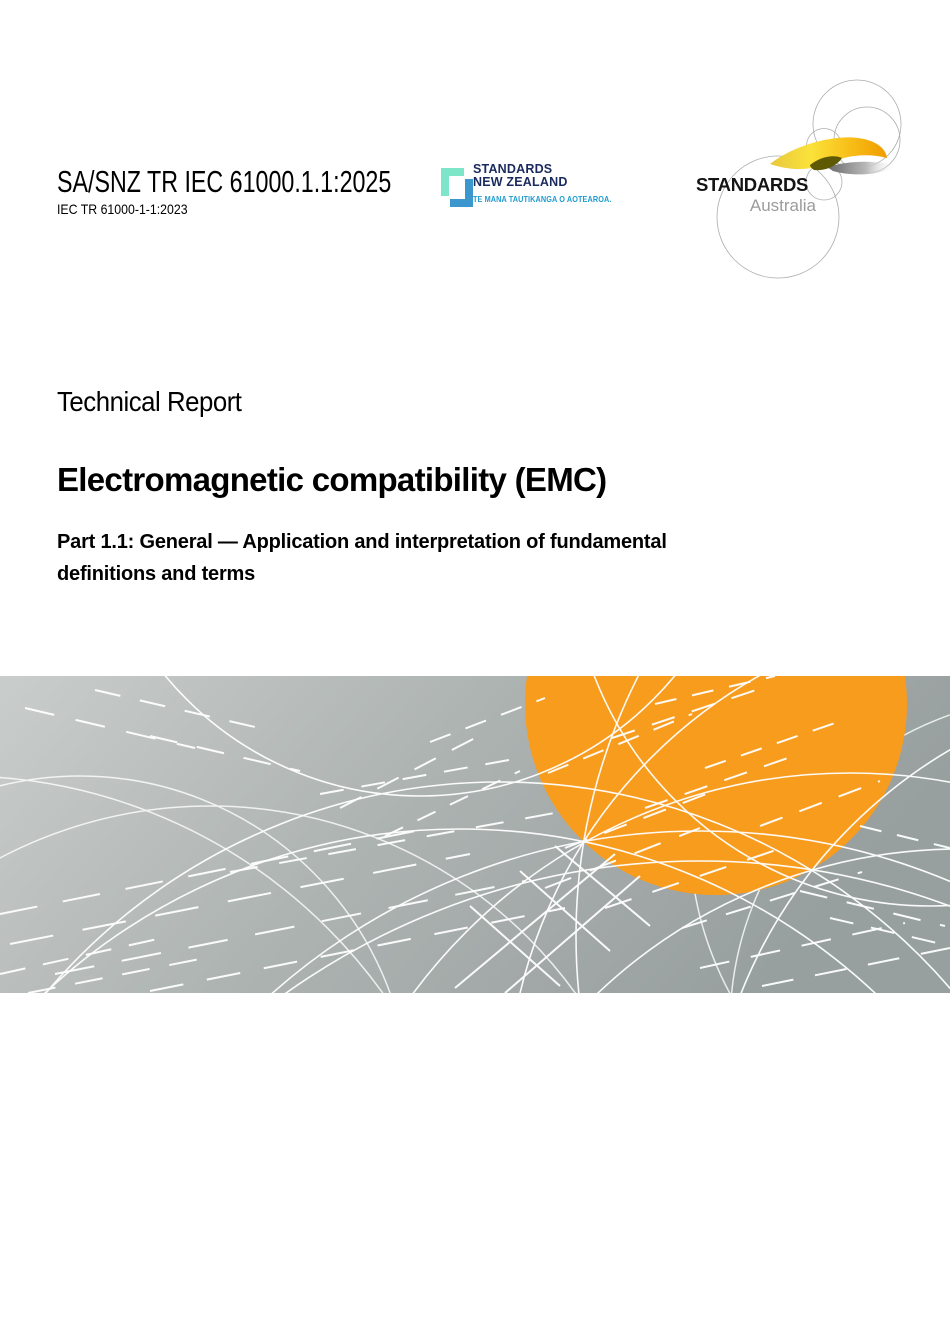  I want to click on standards-australia-swoosh-icon, so click(833, 156).